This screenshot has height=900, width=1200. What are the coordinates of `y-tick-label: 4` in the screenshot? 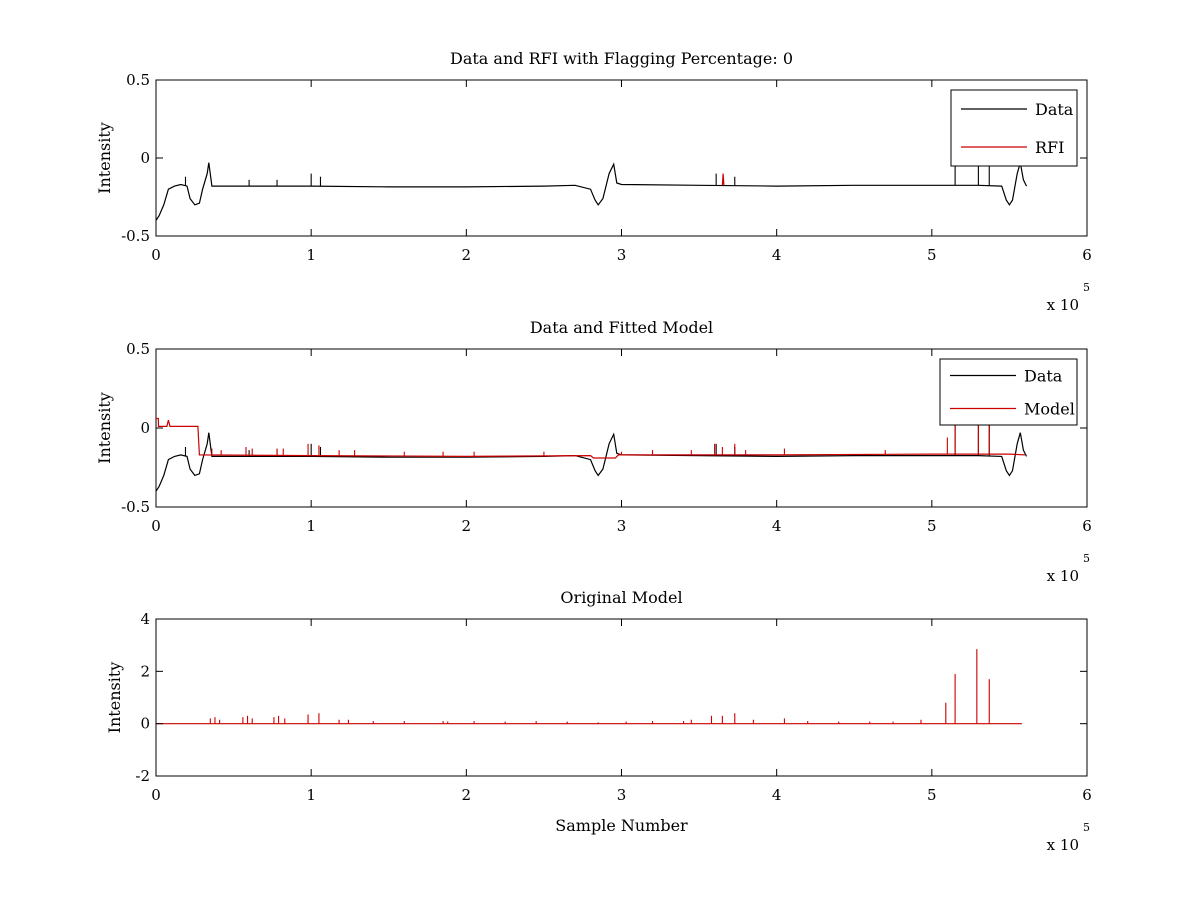 It's located at (145, 619).